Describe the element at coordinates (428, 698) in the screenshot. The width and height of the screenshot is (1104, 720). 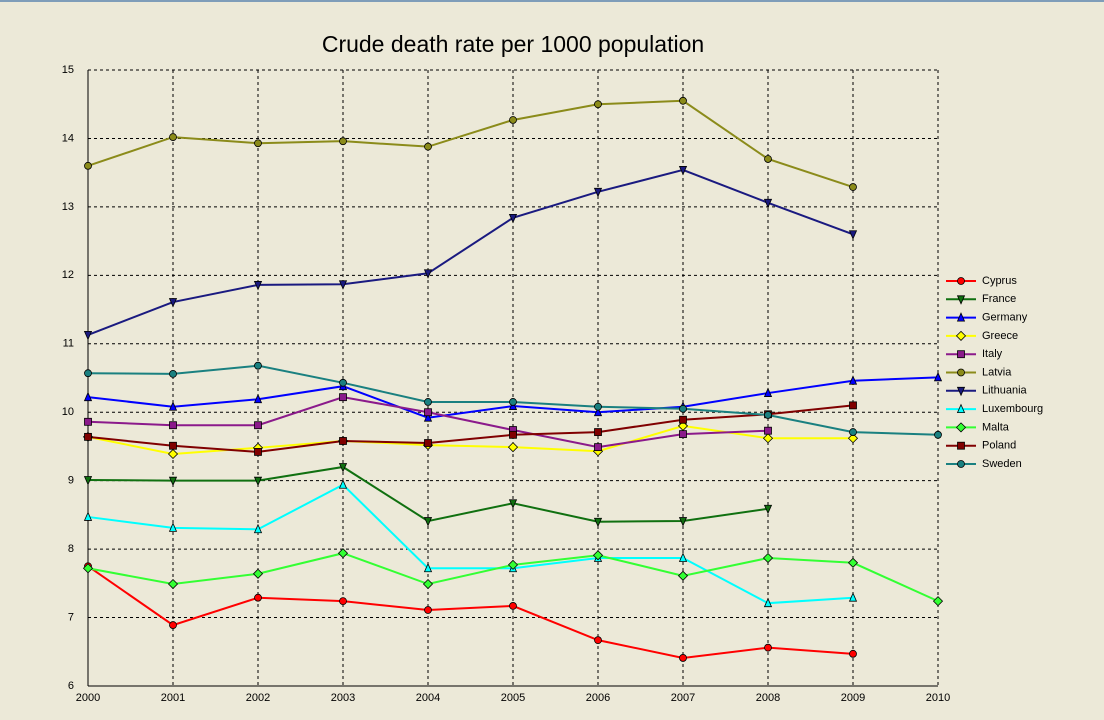
I see `x-tick-label: 2004` at that location.